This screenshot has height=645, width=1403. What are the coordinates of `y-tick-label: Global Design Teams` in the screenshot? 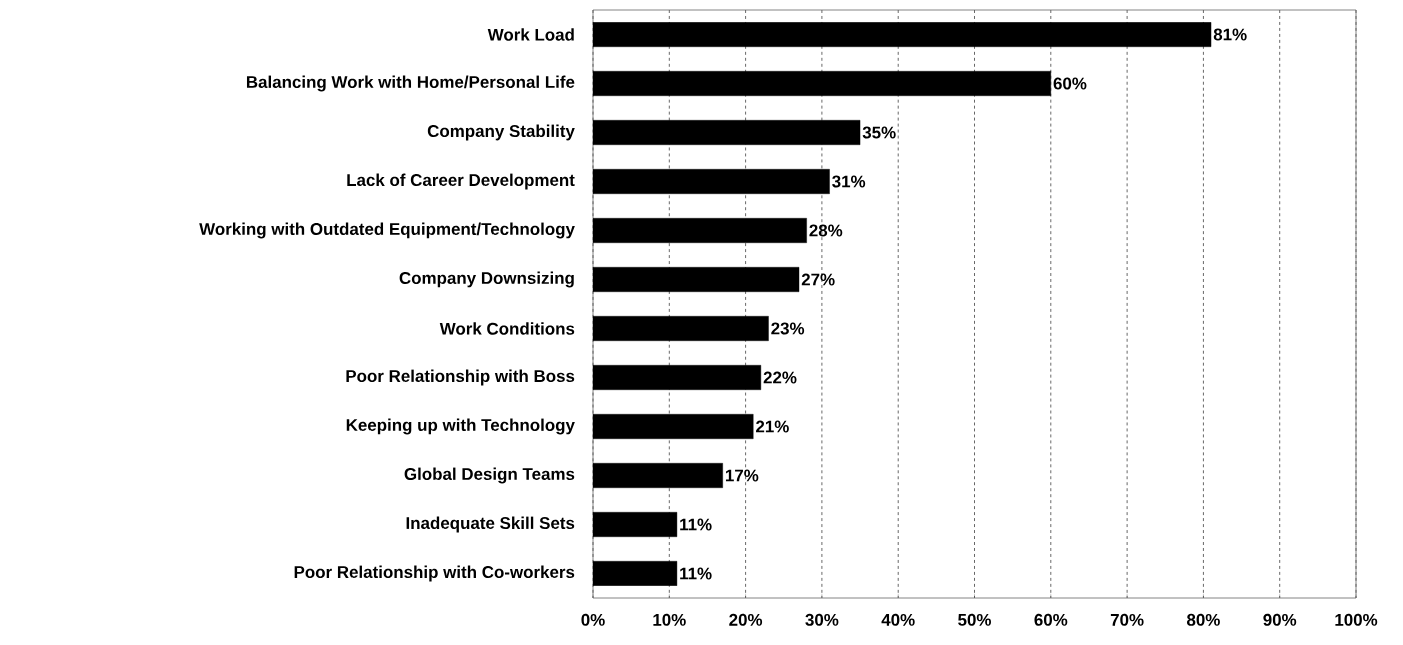 It's located at (489, 475).